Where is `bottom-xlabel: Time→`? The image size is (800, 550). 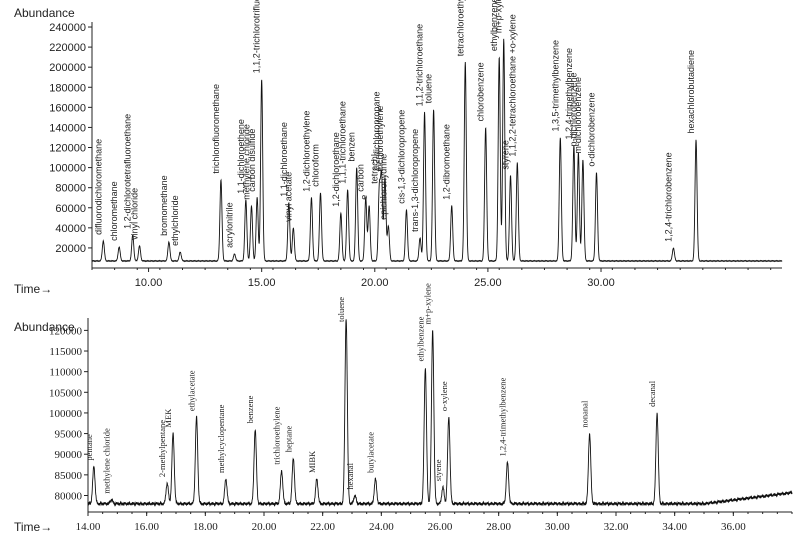 bottom-xlabel: Time→ is located at coordinates (33, 527).